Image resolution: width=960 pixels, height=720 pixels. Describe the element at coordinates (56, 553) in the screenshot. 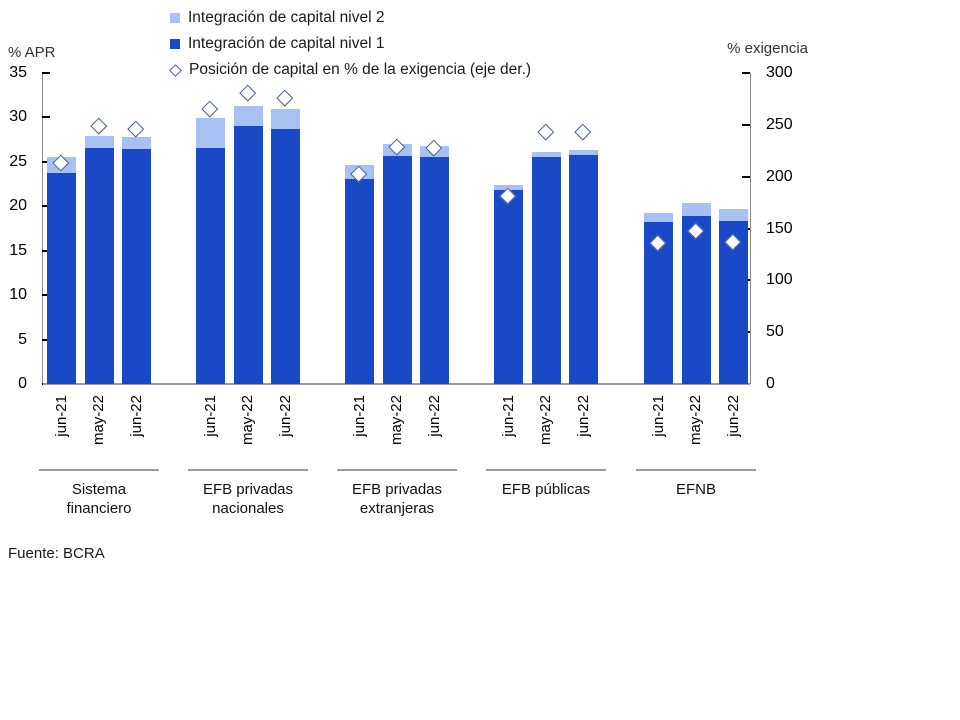

I see `source-note: Fuente: BCRA` at that location.